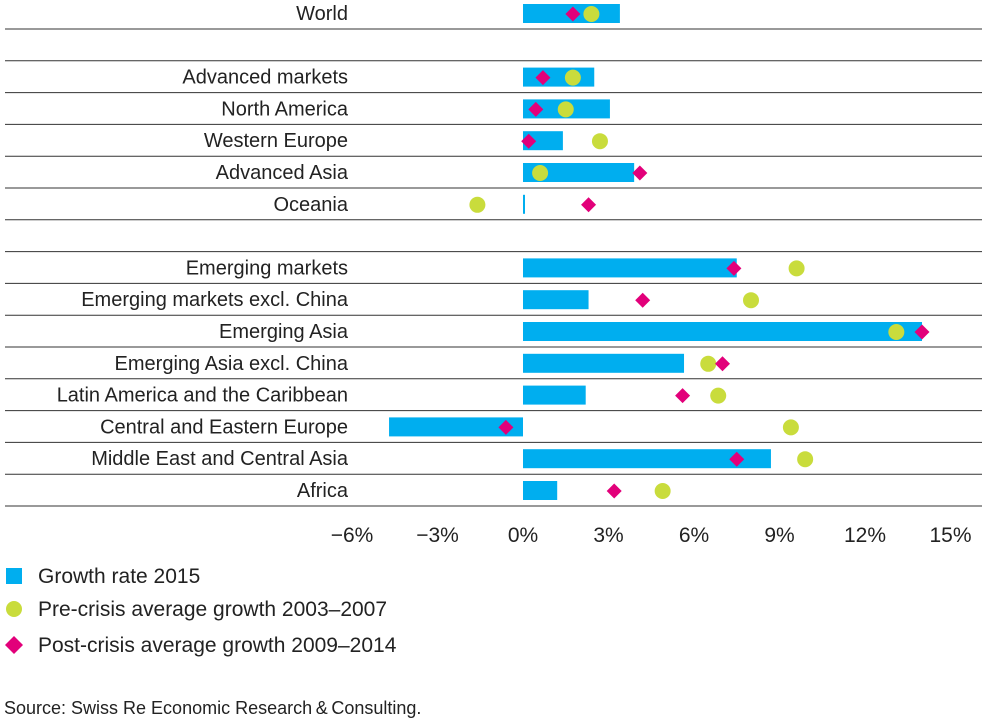 Image resolution: width=982 pixels, height=723 pixels. I want to click on category-label: Oceania, so click(311, 205).